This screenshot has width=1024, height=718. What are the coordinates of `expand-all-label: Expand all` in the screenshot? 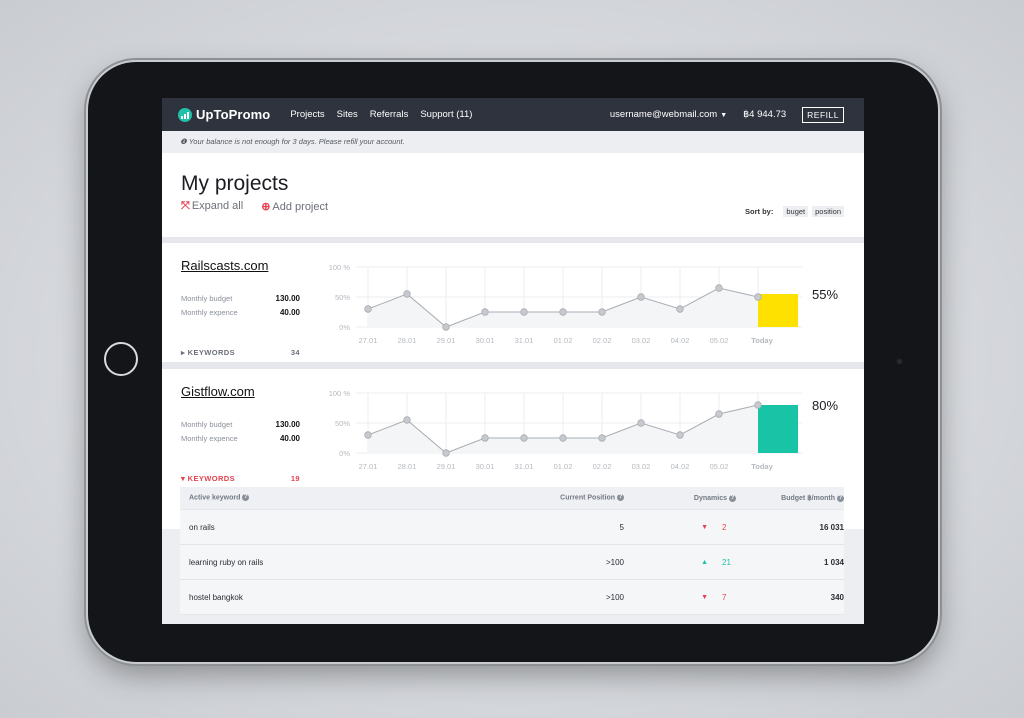 It's located at (217, 206).